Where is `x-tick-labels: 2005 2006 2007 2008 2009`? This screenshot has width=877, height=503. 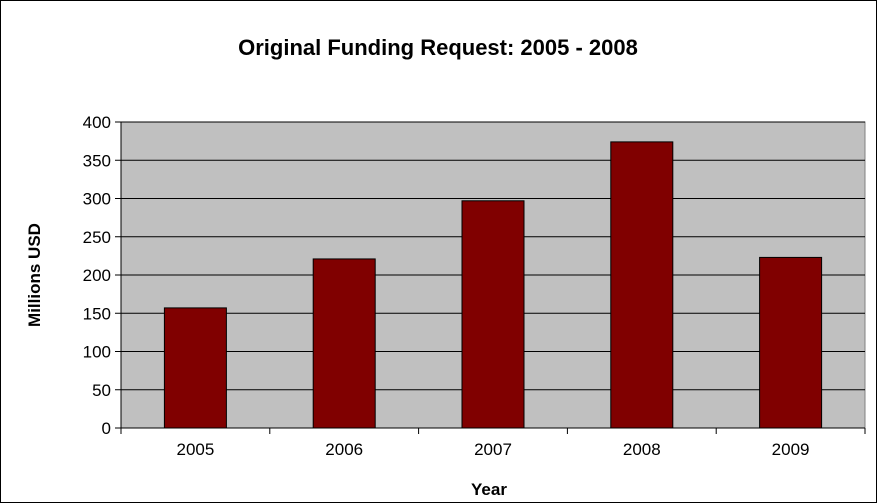
x-tick-labels: 2005 2006 2007 2008 2009 is located at coordinates (493, 443).